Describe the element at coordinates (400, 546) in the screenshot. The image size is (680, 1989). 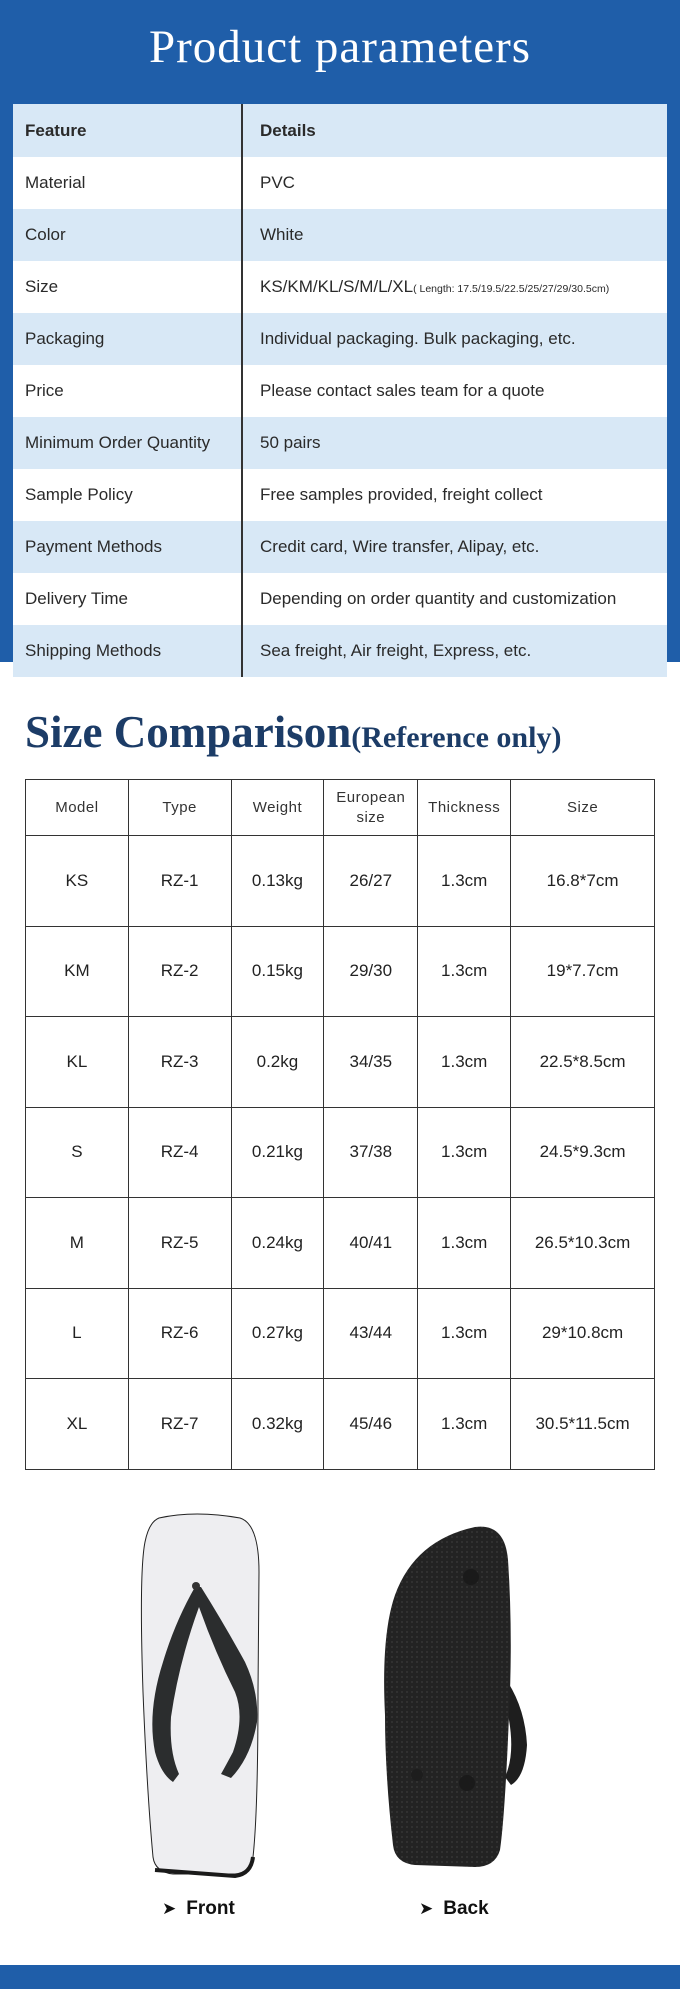
I see `details-text: Credit card, Wire transfer, Alipay, etc.` at that location.